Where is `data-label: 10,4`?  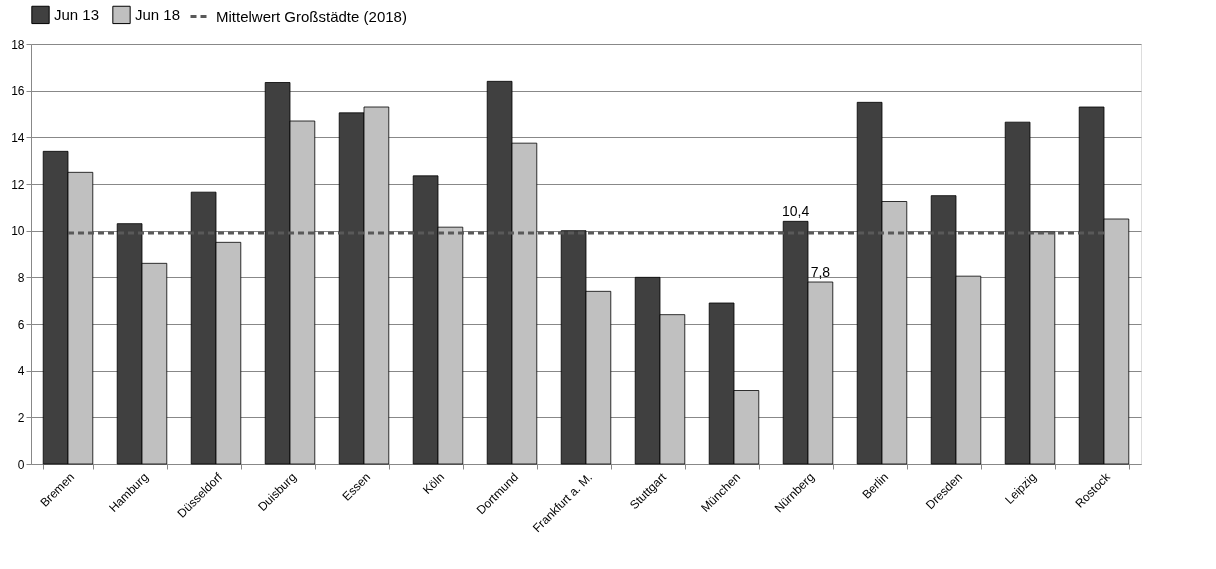
data-label: 10,4 is located at coordinates (795, 211).